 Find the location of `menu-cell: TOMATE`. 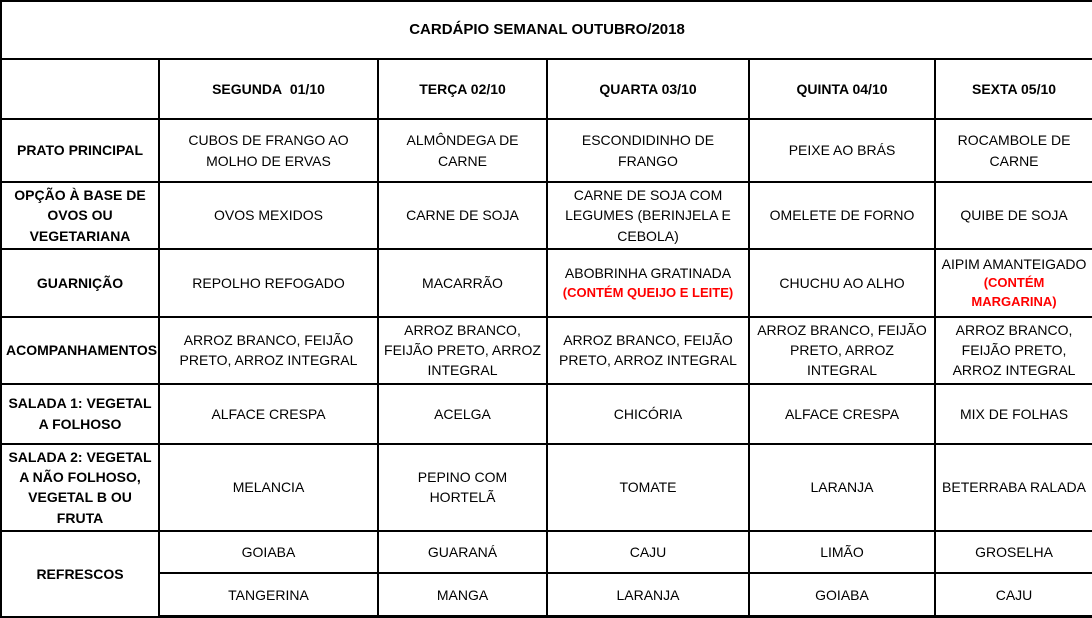

menu-cell: TOMATE is located at coordinates (648, 487).